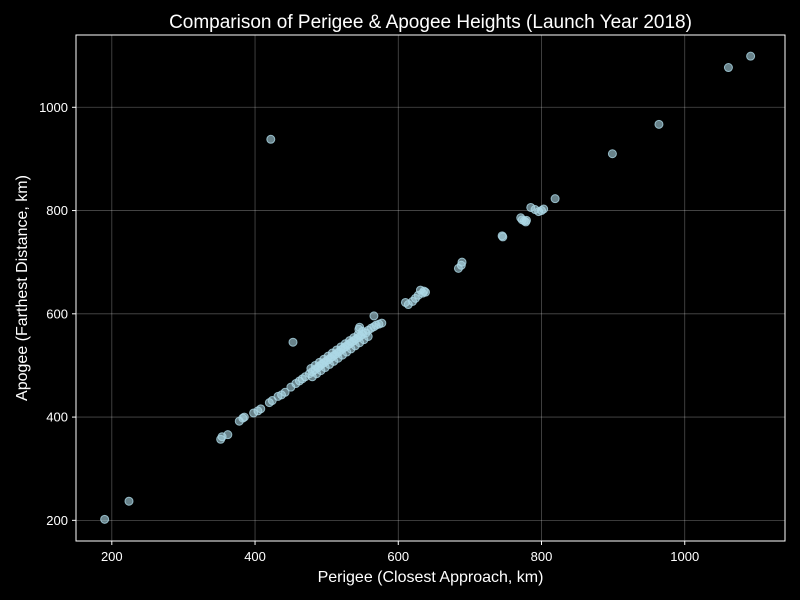 The width and height of the screenshot is (800, 600). I want to click on x-tick-label: 800, so click(542, 556).